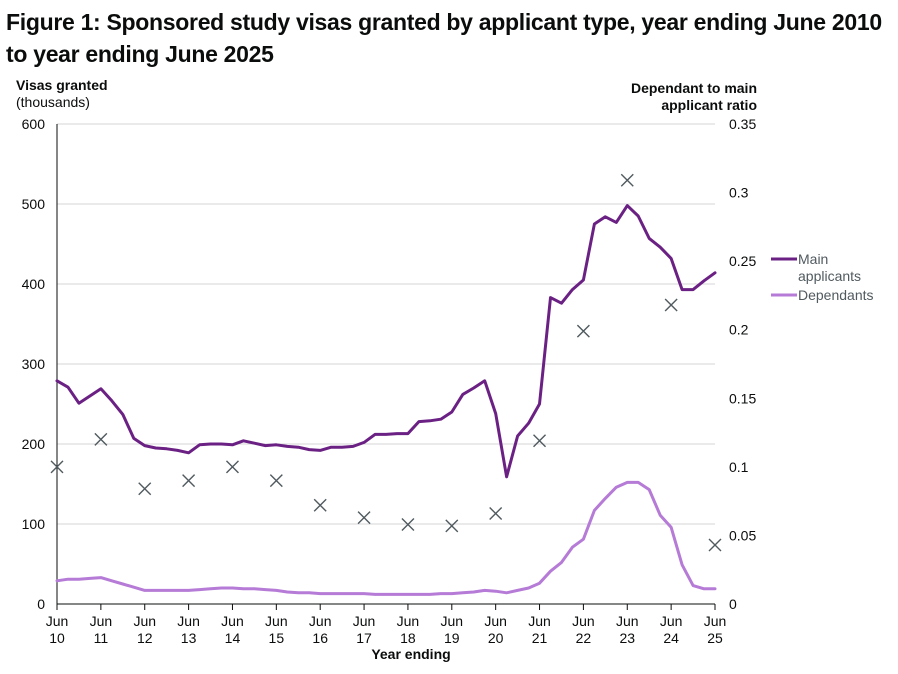 This screenshot has width=898, height=674. I want to click on x-tick-label-year: 11, so click(101, 638).